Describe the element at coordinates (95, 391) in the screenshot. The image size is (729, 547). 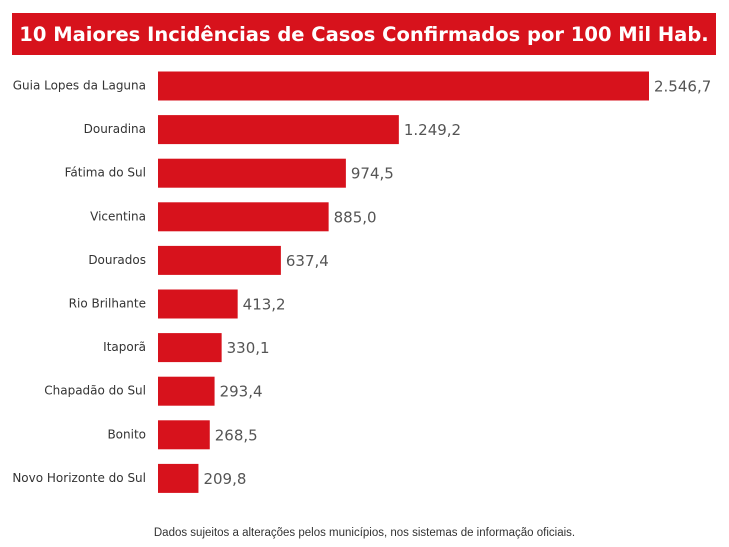
I see `category-label: Chapadão do Sul` at that location.